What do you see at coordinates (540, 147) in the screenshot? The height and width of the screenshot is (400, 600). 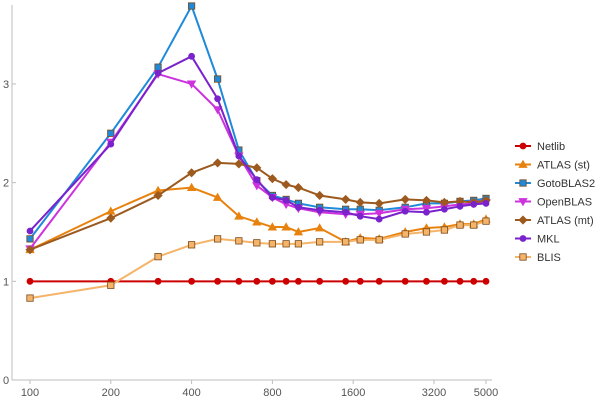 I see `legend-item: Netlib` at bounding box center [540, 147].